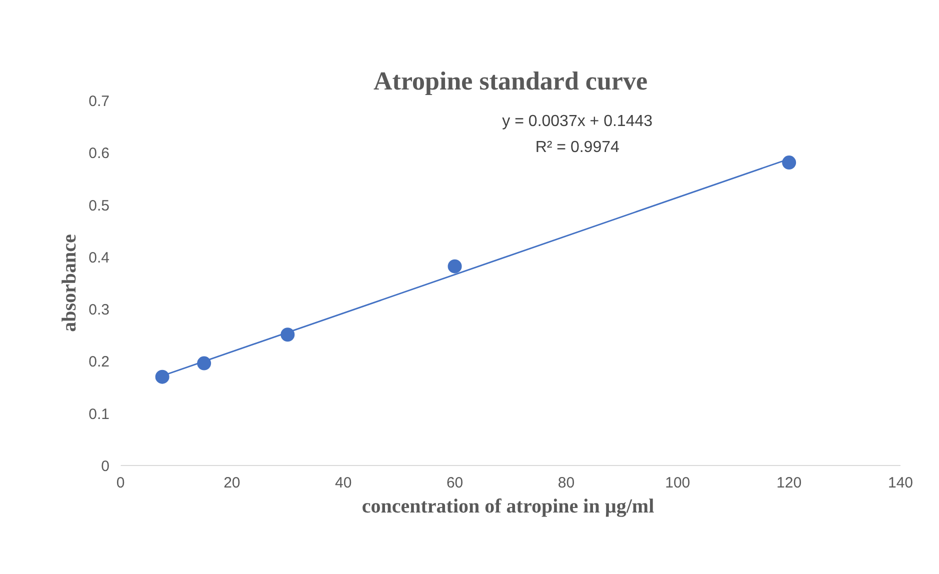 Image resolution: width=939 pixels, height=574 pixels. What do you see at coordinates (901, 483) in the screenshot?
I see `x-tick-label: 140` at bounding box center [901, 483].